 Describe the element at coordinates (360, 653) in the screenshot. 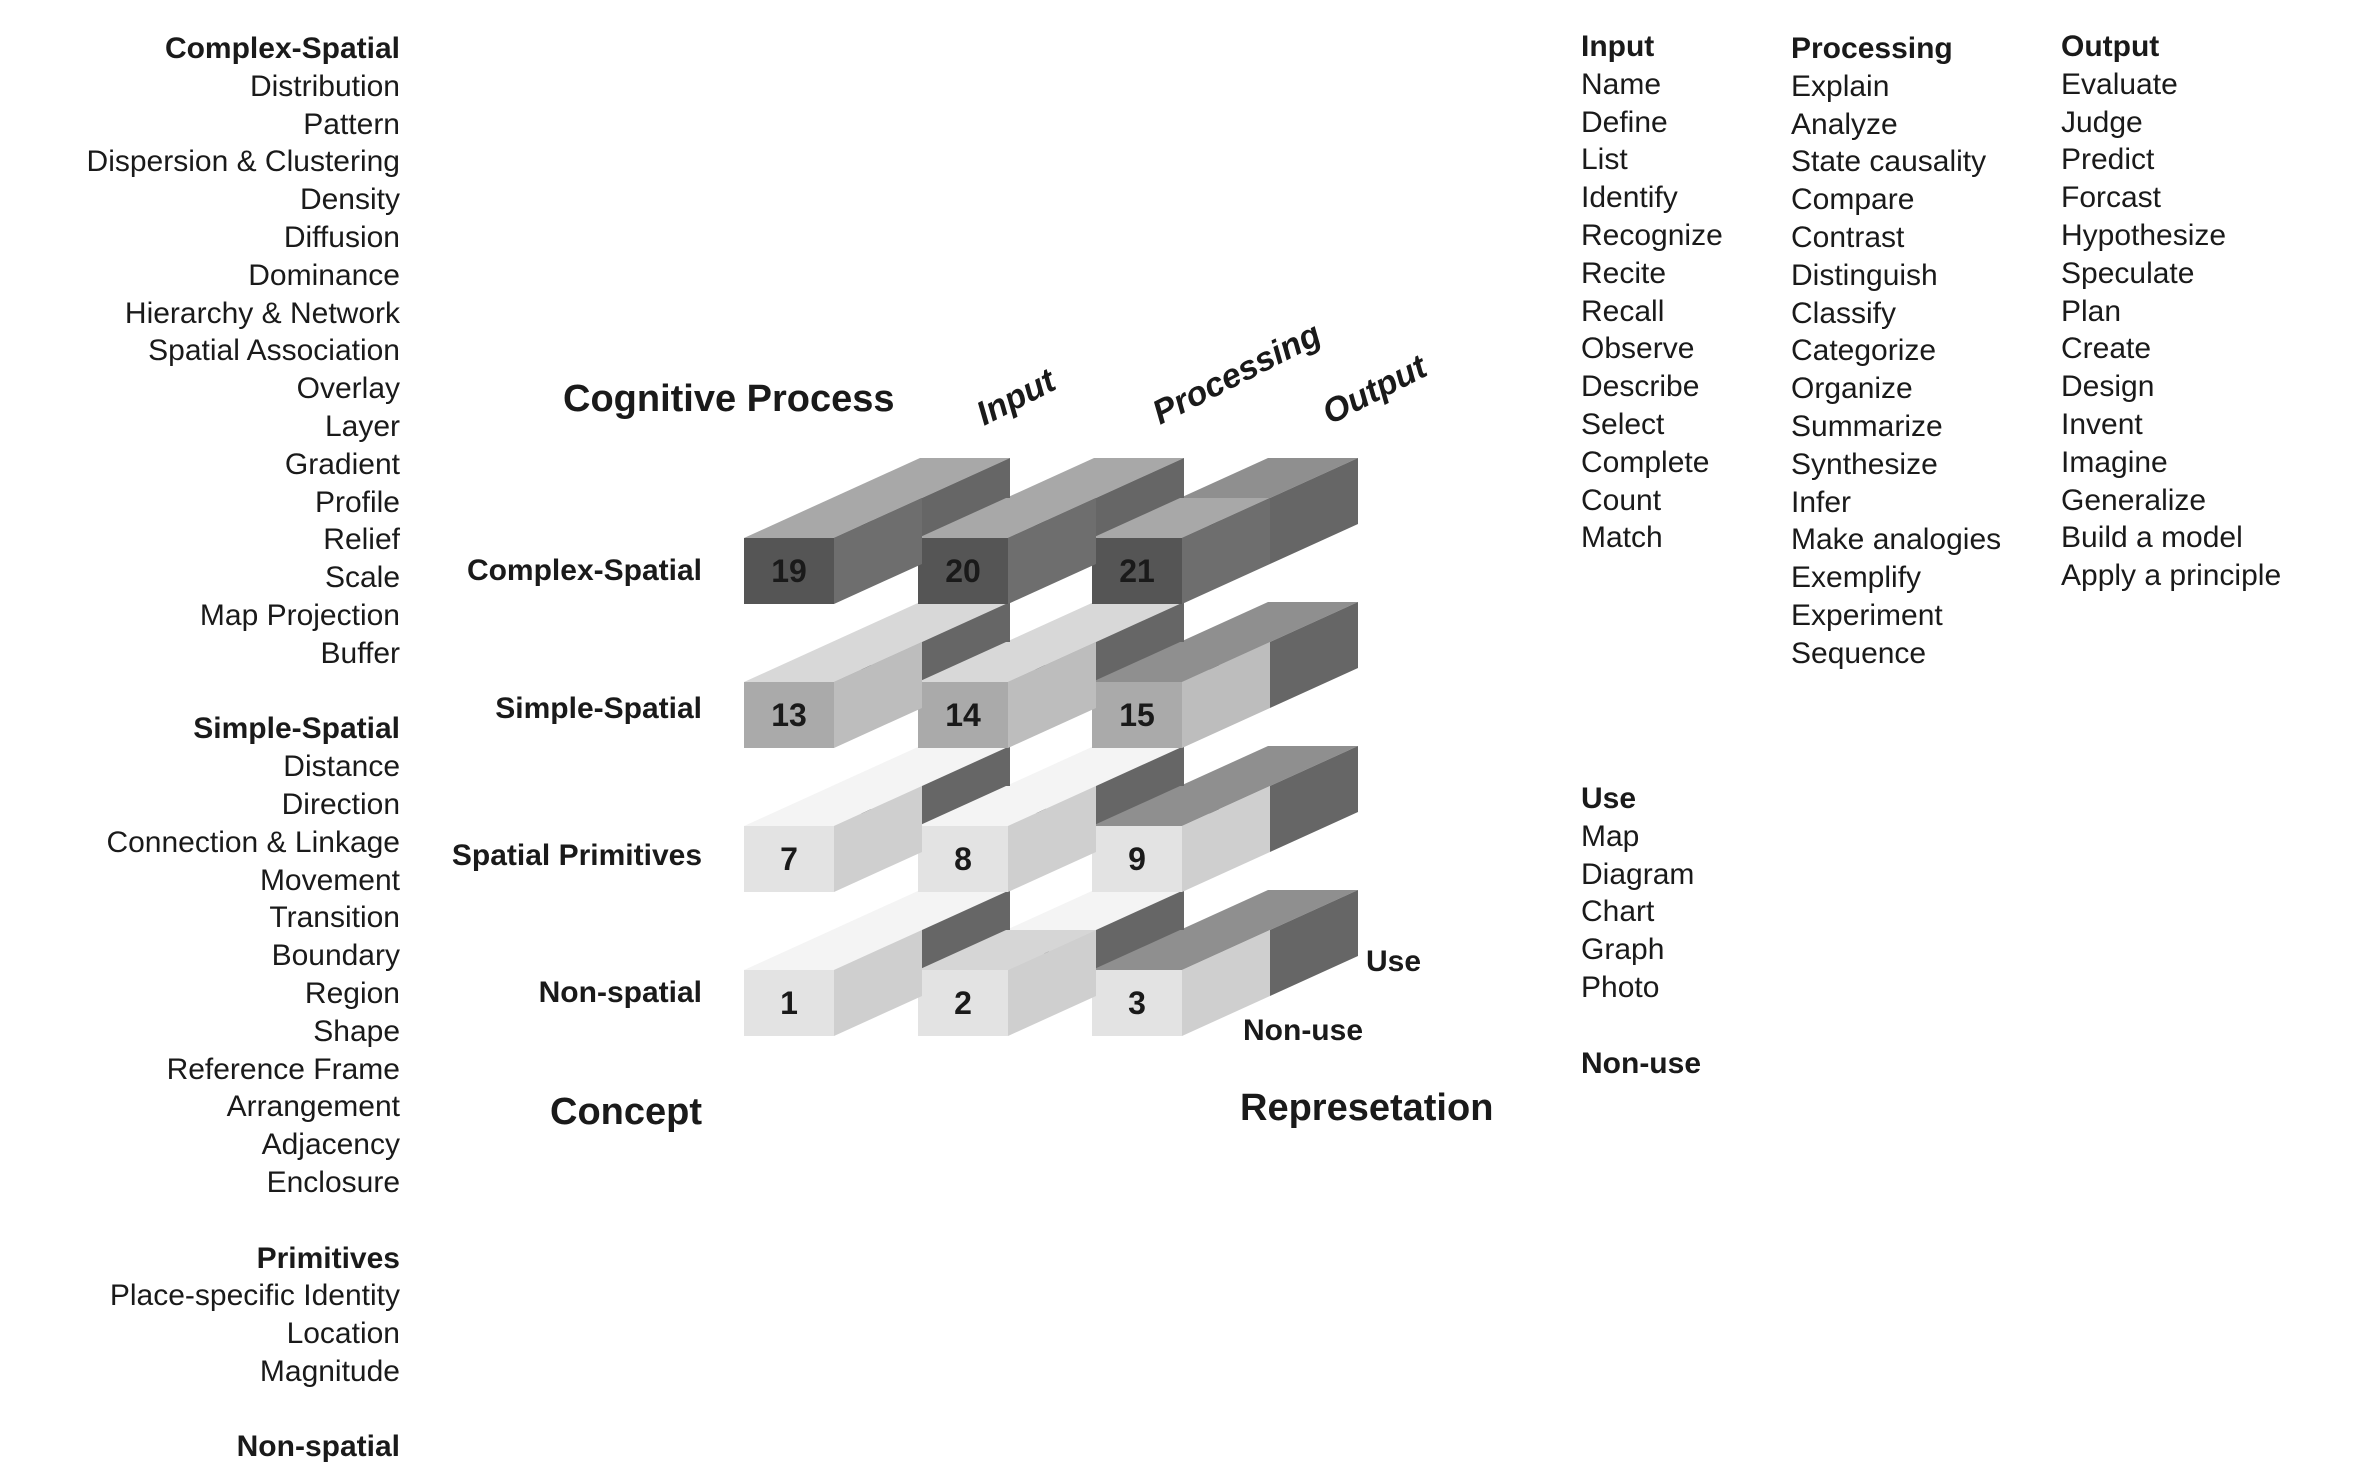

I see `concept-item: Buffer` at that location.